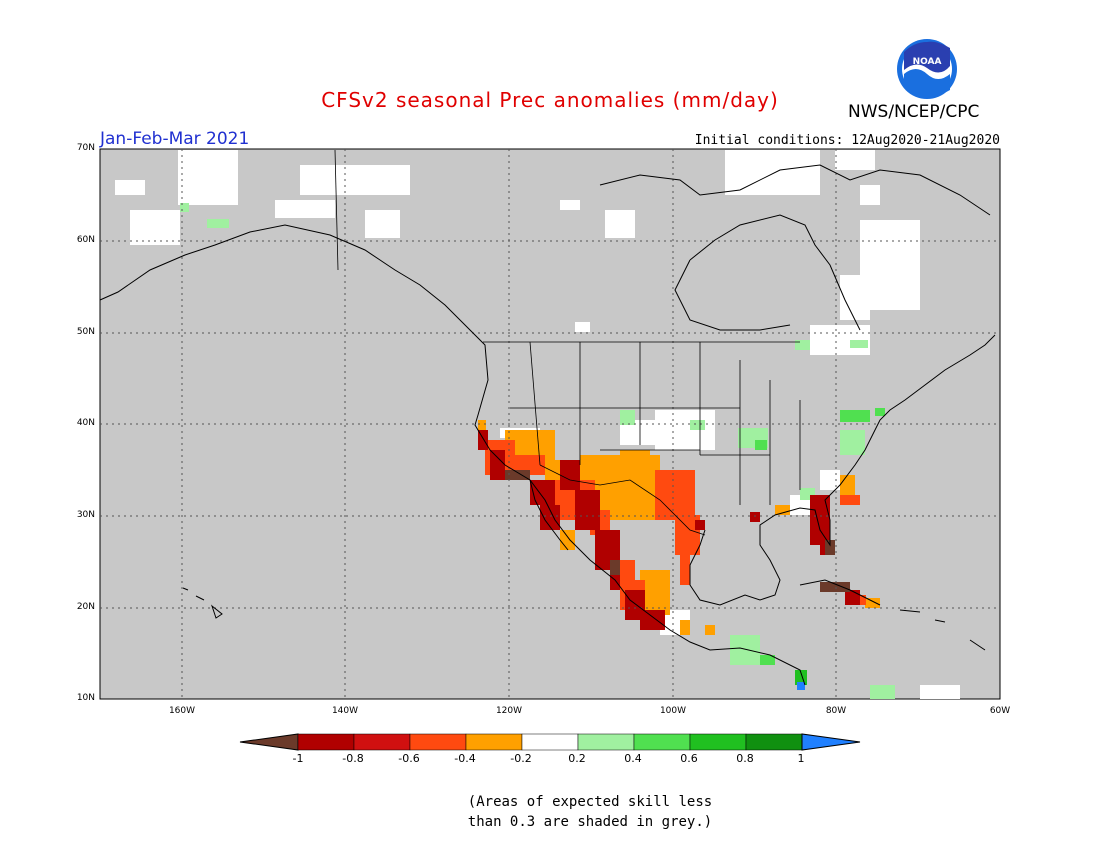 This screenshot has height=850, width=1100. Describe the element at coordinates (847, 140) in the screenshot. I see `initial-conditions-label: Initial conditions: 12Aug2020-21Aug2020` at that location.